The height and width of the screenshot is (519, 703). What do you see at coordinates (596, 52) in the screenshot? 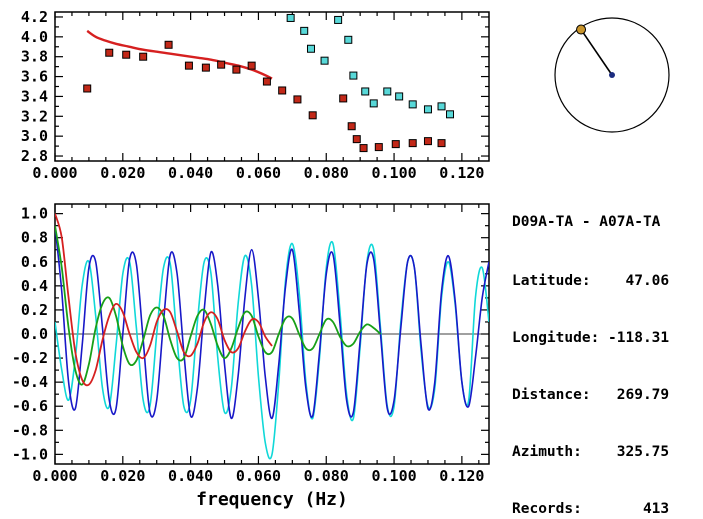
I see `azimuth-line` at bounding box center [596, 52].